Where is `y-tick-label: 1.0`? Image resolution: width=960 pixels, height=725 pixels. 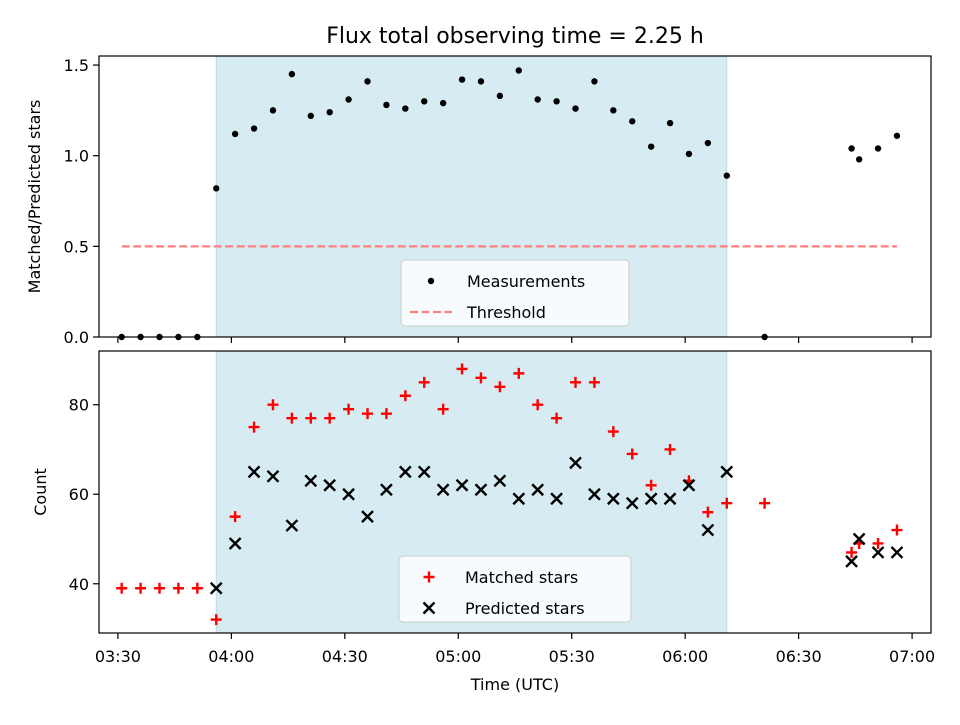 y-tick-label: 1.0 is located at coordinates (76, 156).